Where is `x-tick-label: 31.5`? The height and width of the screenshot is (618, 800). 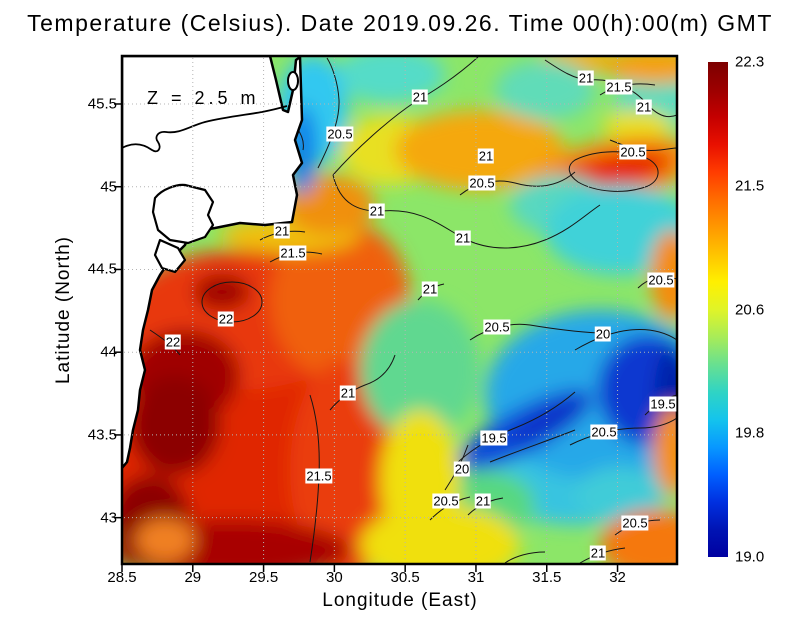
x-tick-label: 31.5 is located at coordinates (547, 577).